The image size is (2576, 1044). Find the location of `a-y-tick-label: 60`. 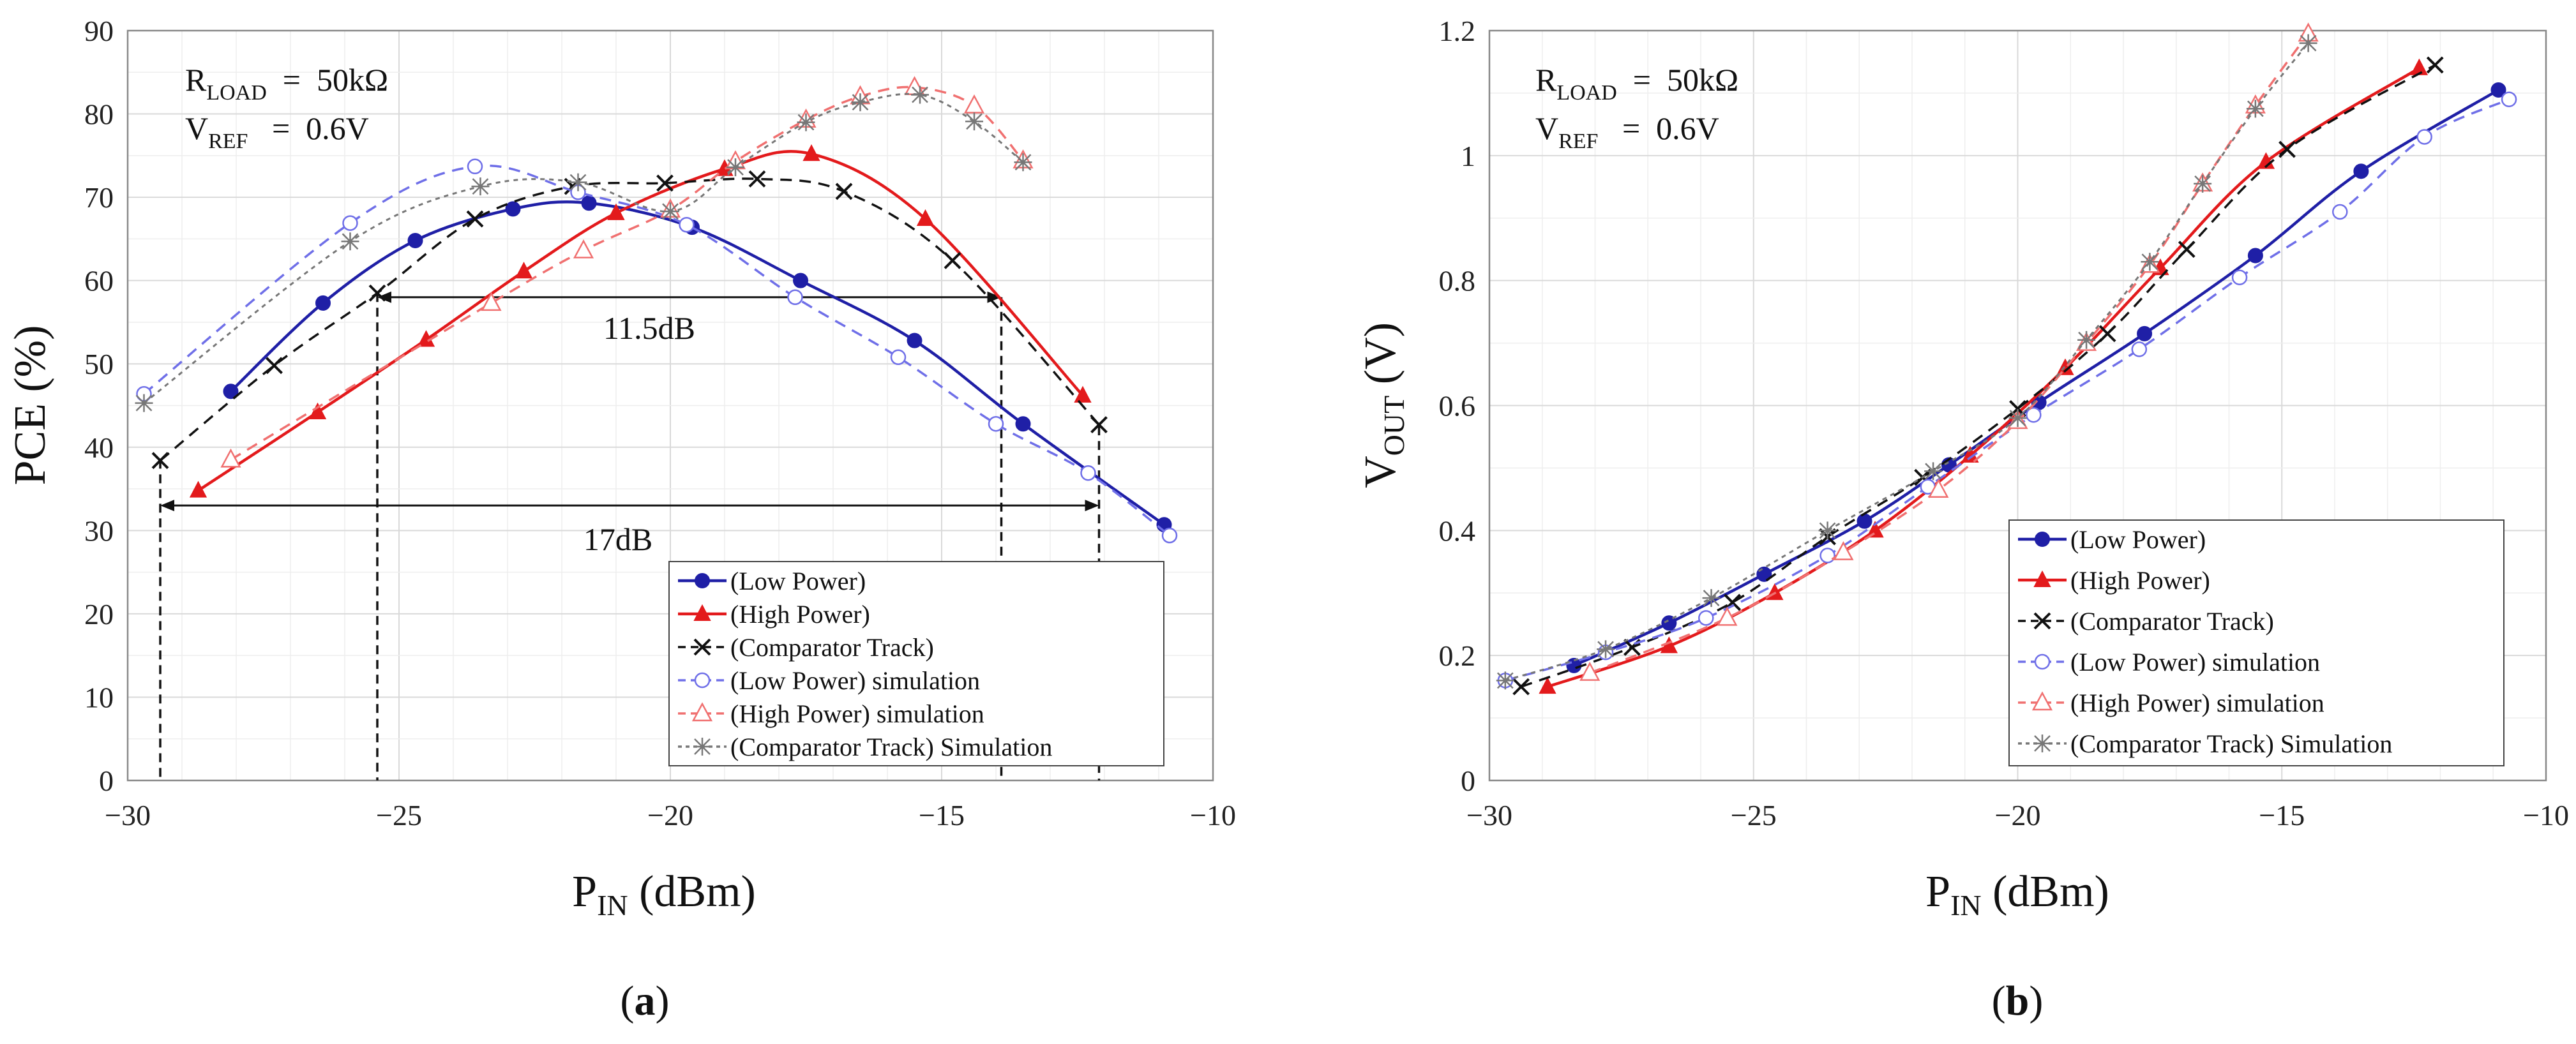

a-y-tick-label: 60 is located at coordinates (99, 281).